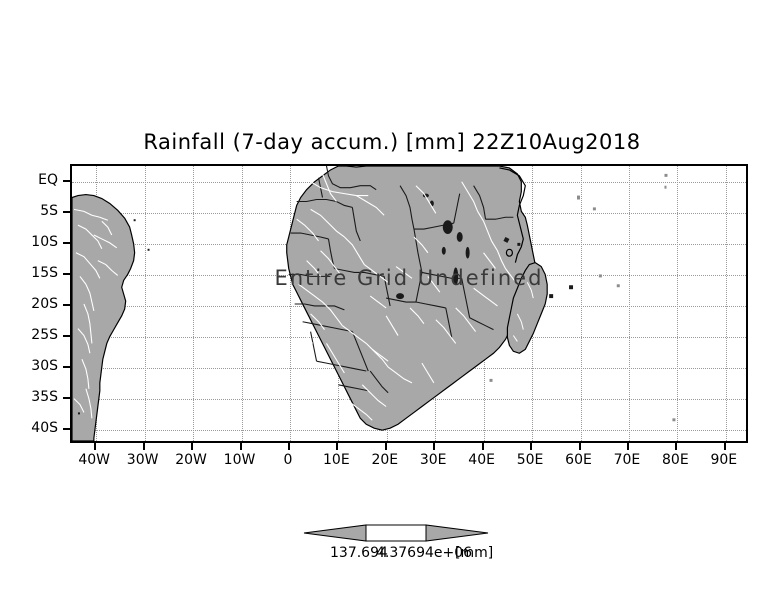  I want to click on x-axis-tick-label: 30E, so click(433, 460).